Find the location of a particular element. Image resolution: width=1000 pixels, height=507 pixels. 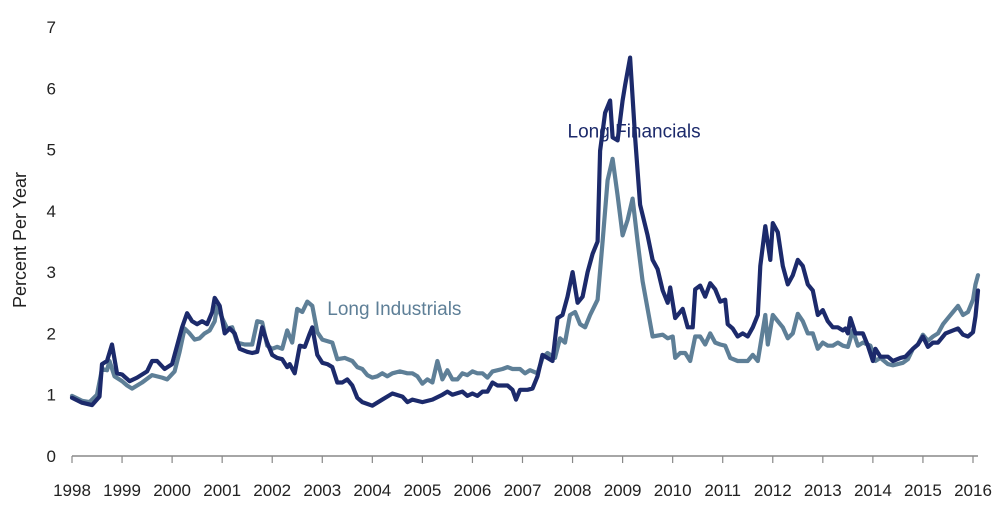

x-tick-label: 2000 is located at coordinates (172, 490).